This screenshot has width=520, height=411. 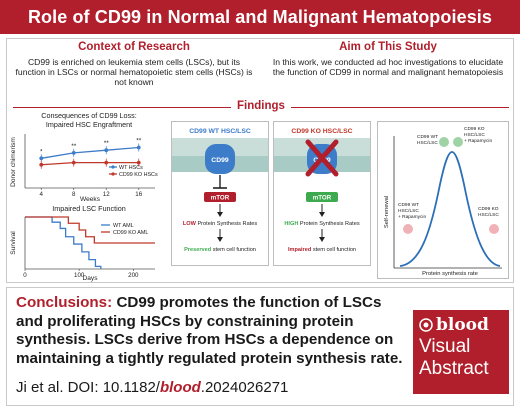 I want to click on survival-chart-title: Impaired LSC Function, so click(x=89, y=208).